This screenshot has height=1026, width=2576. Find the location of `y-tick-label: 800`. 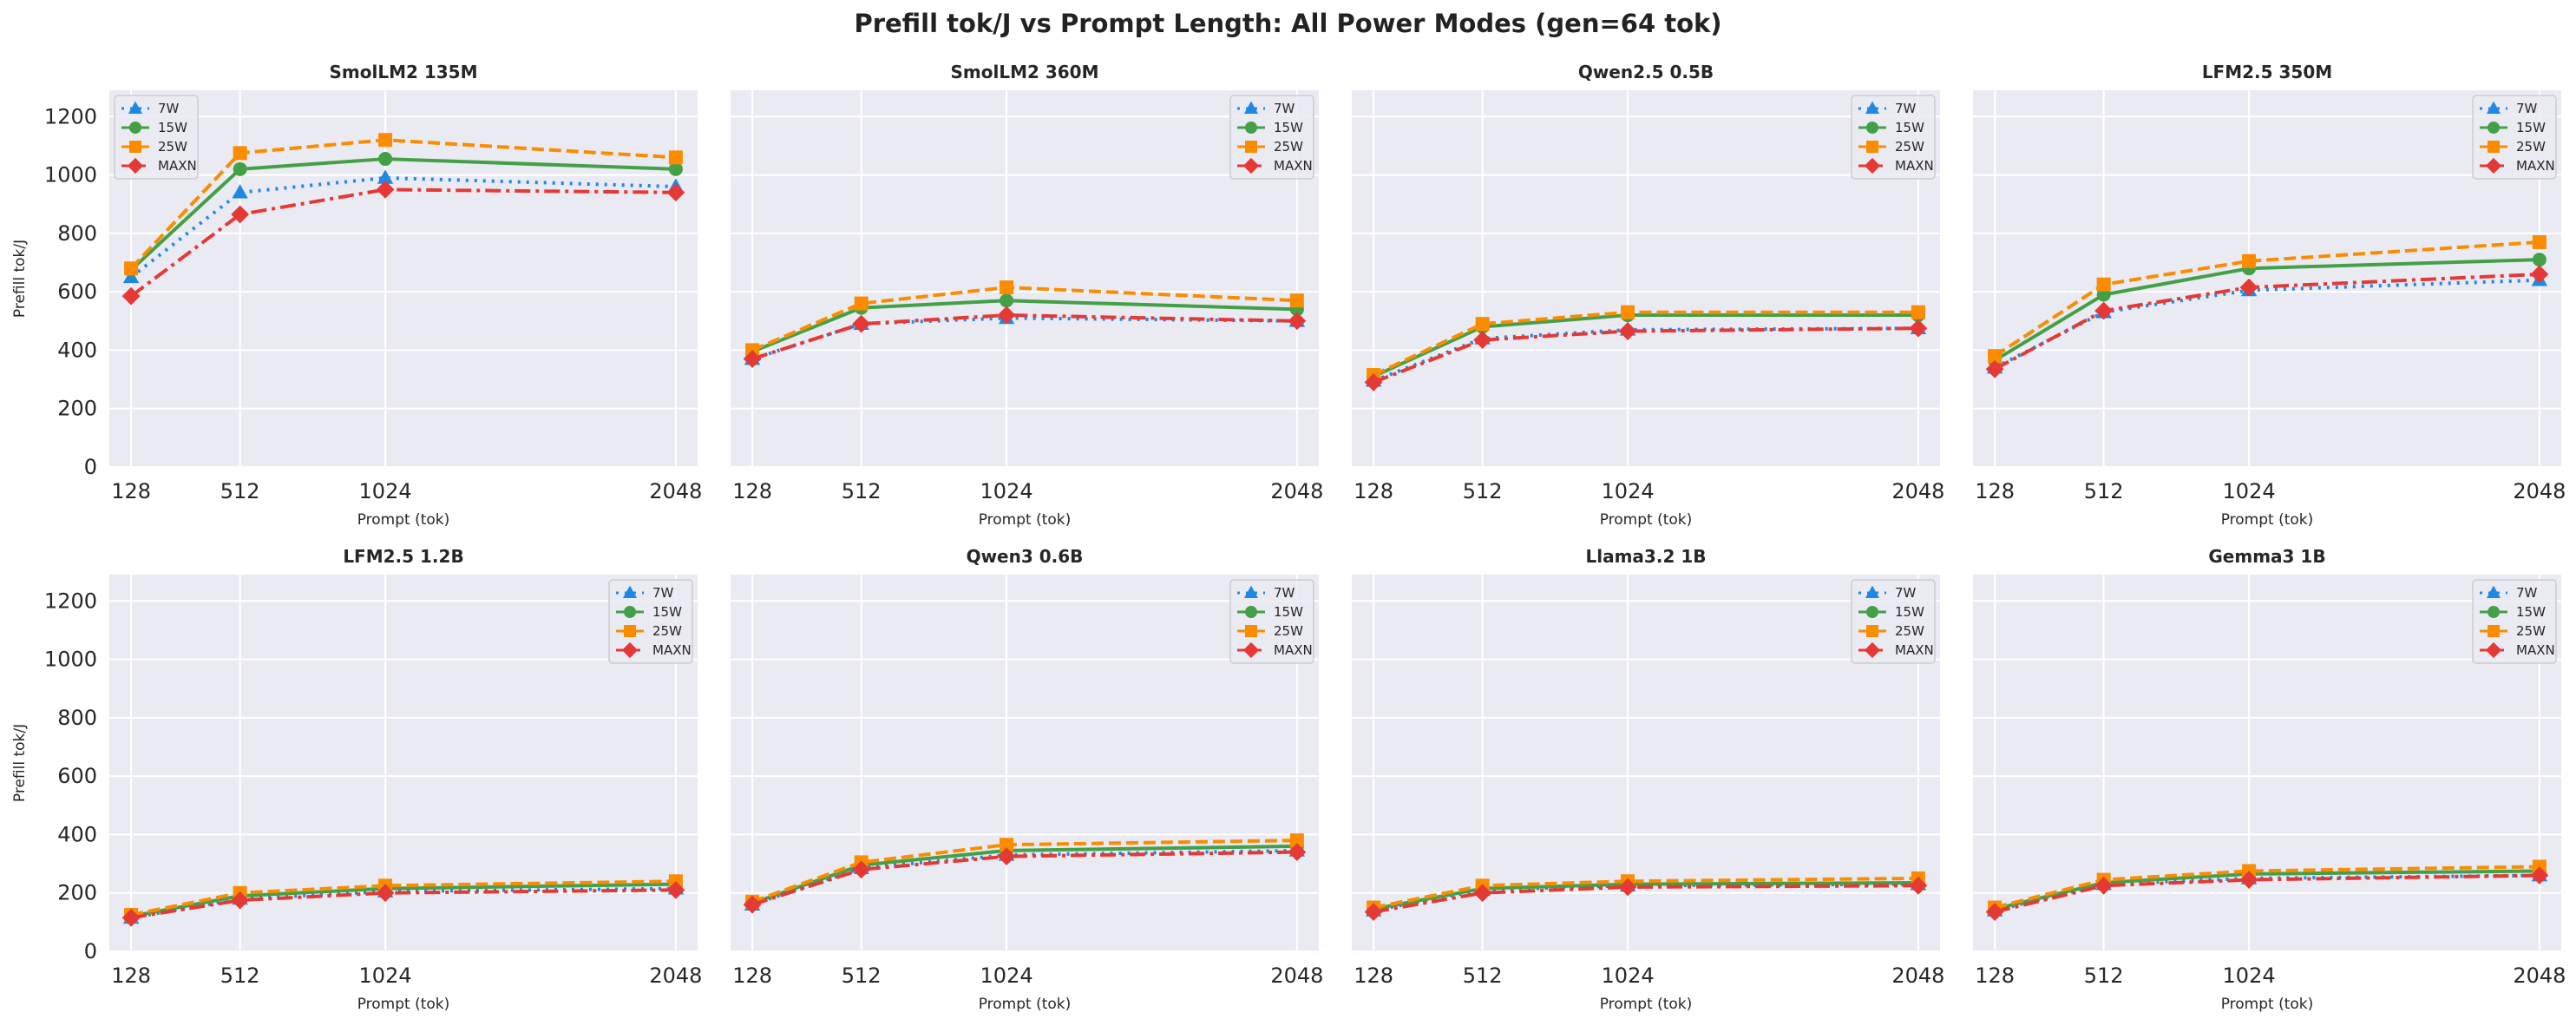

y-tick-label: 800 is located at coordinates (77, 234).